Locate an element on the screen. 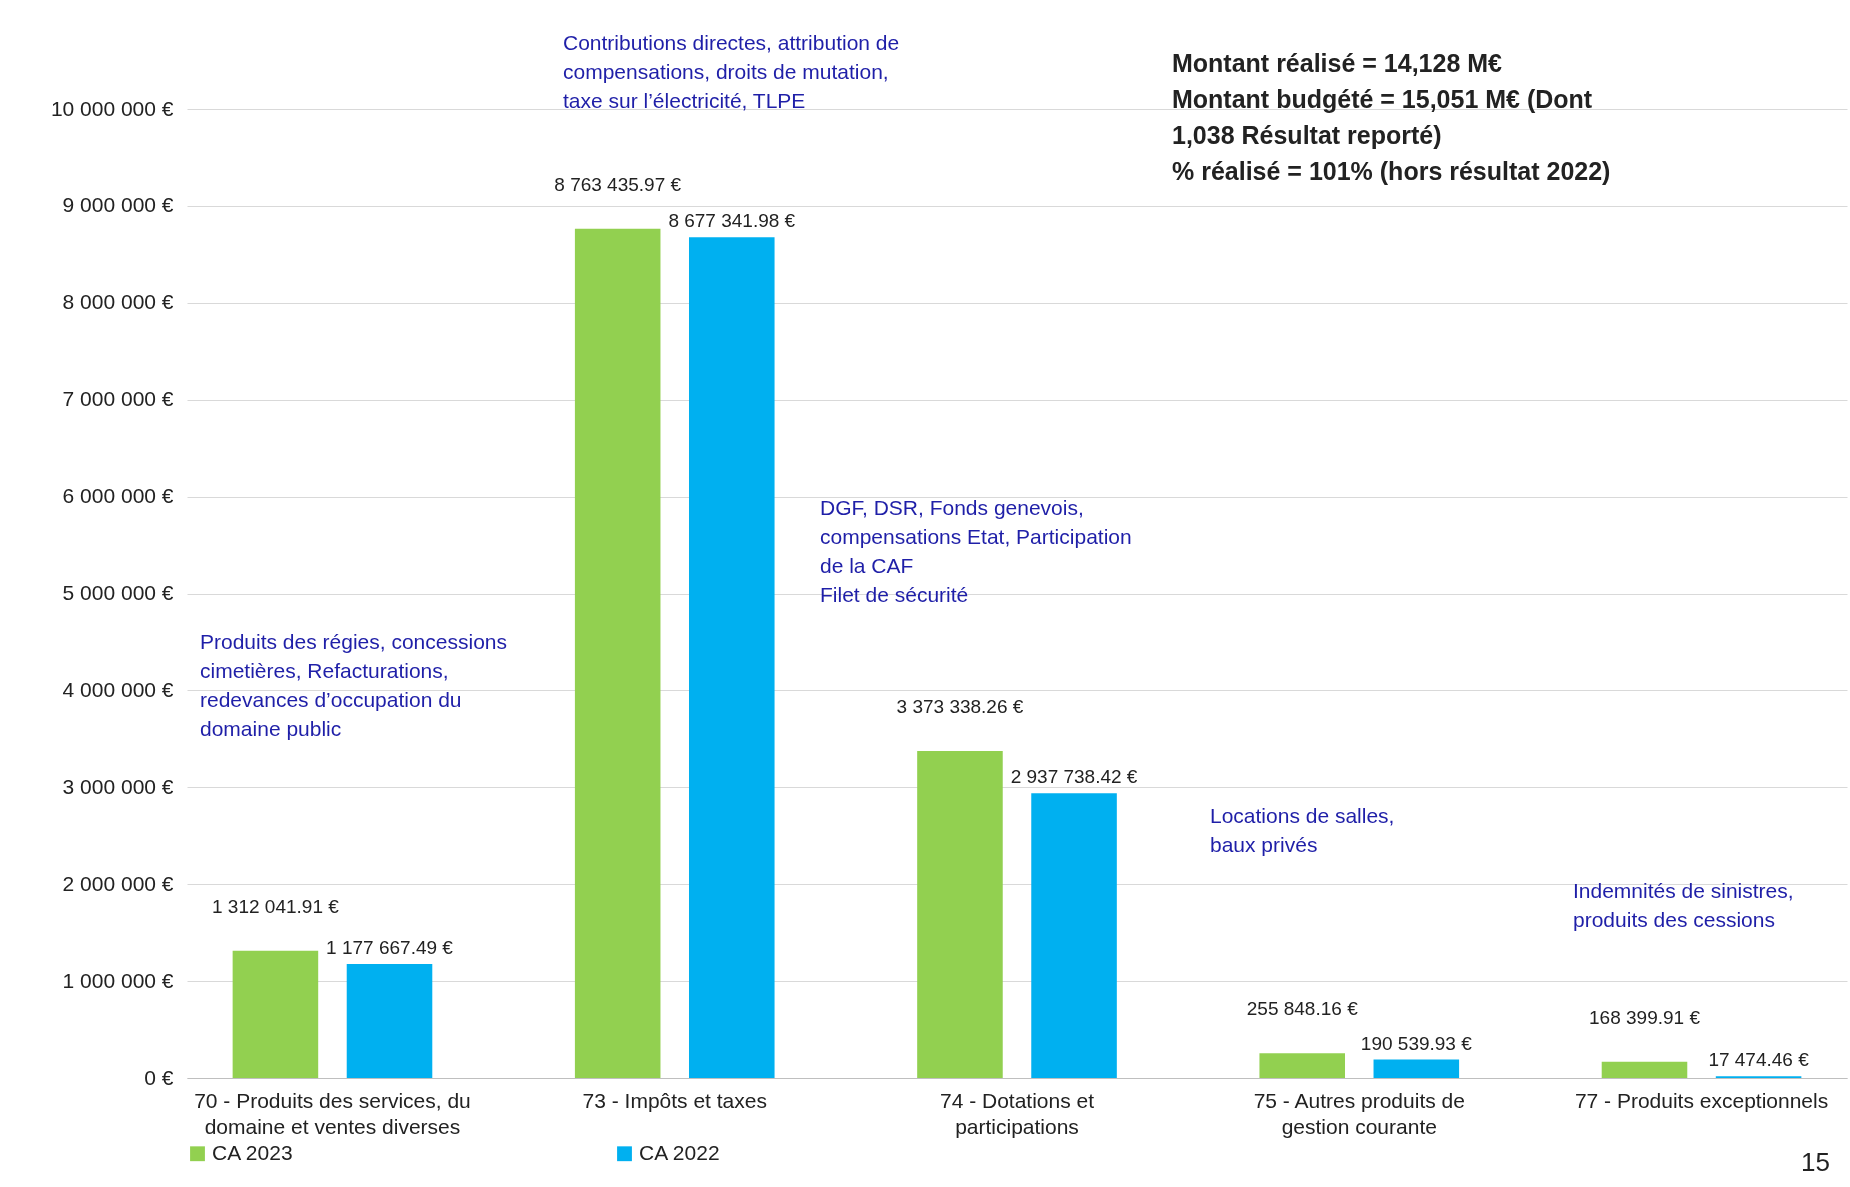 This screenshot has width=1850, height=1187. y-tick-label: 10 000 000 € is located at coordinates (112, 108).